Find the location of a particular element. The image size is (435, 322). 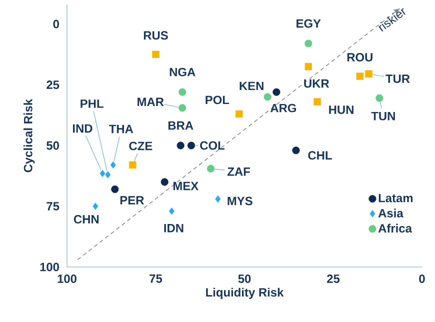

data-label: CHL is located at coordinates (320, 155).